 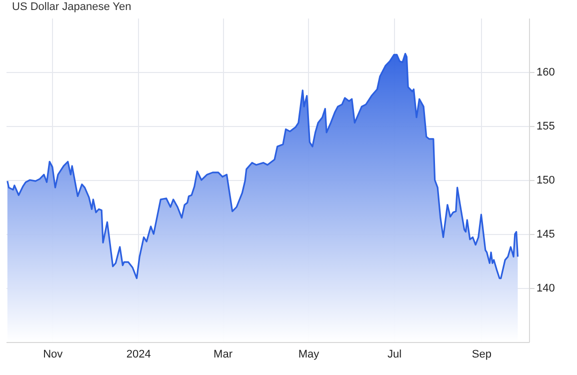 I want to click on y-tick-label: 145, so click(x=545, y=234).